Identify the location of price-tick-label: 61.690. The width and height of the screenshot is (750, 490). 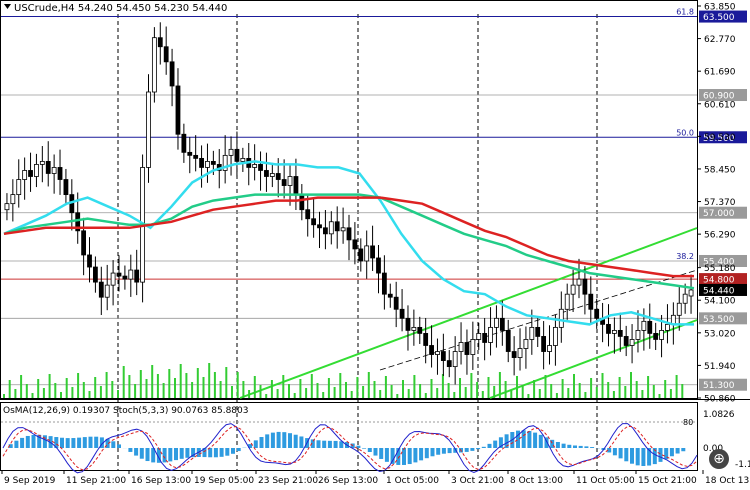
(720, 73).